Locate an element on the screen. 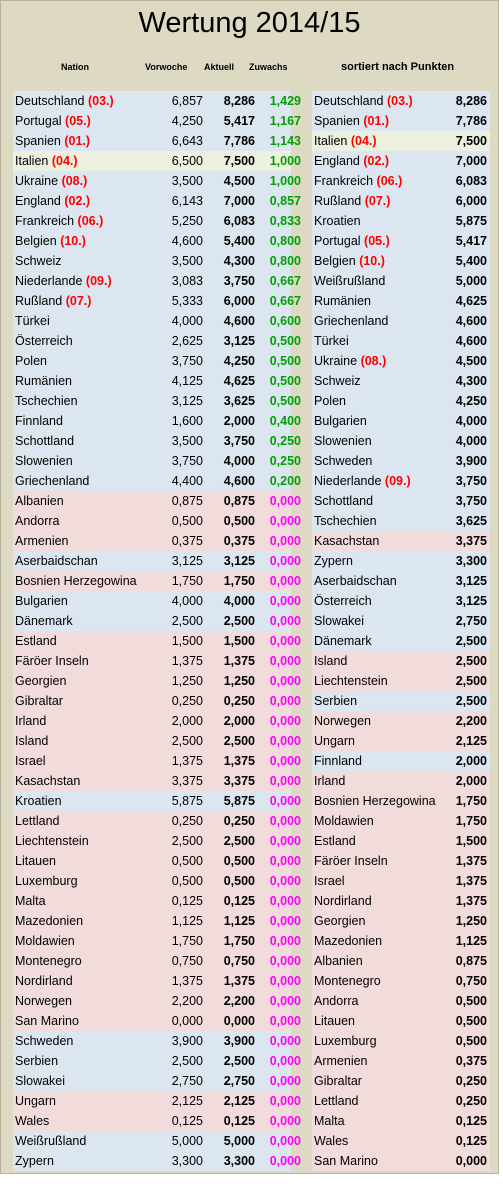  table-row: Ungarn 2,125 2,125 0,000 is located at coordinates (157, 1101).